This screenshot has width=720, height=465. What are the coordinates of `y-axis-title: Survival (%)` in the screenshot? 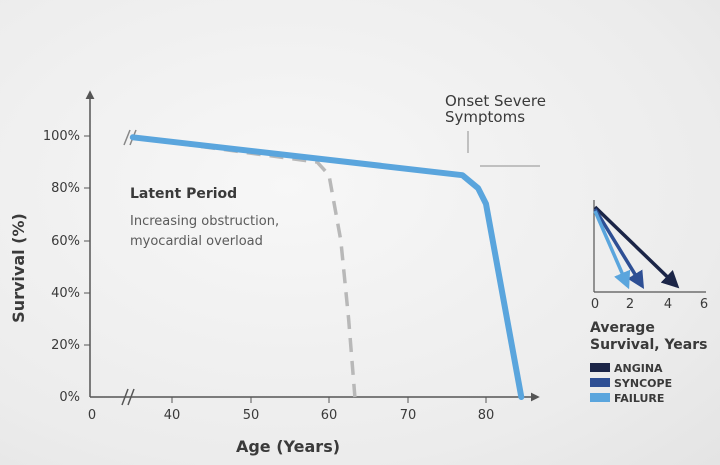 It's located at (18, 268).